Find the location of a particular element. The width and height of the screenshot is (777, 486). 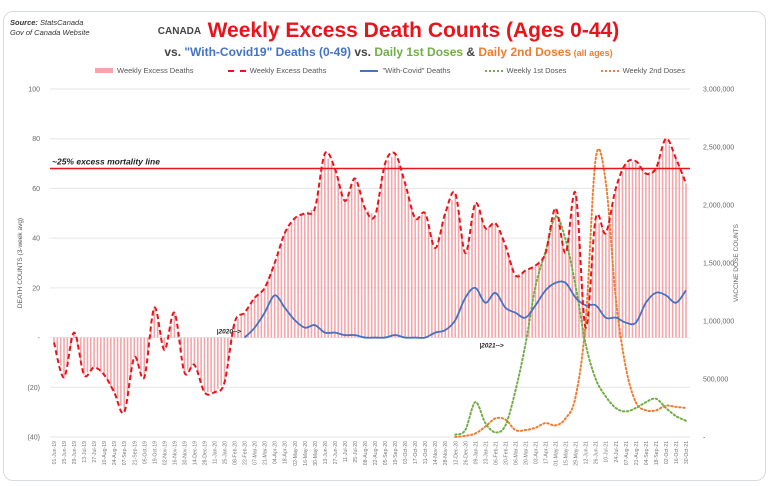

title-main: Weekly Excess Death Counts (Ages 0-44) is located at coordinates (413, 30).